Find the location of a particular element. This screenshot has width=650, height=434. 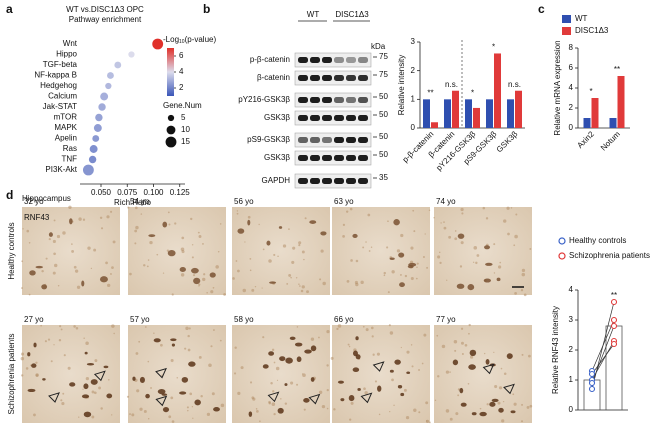

size-key-label: 5 is located at coordinates (183, 117).